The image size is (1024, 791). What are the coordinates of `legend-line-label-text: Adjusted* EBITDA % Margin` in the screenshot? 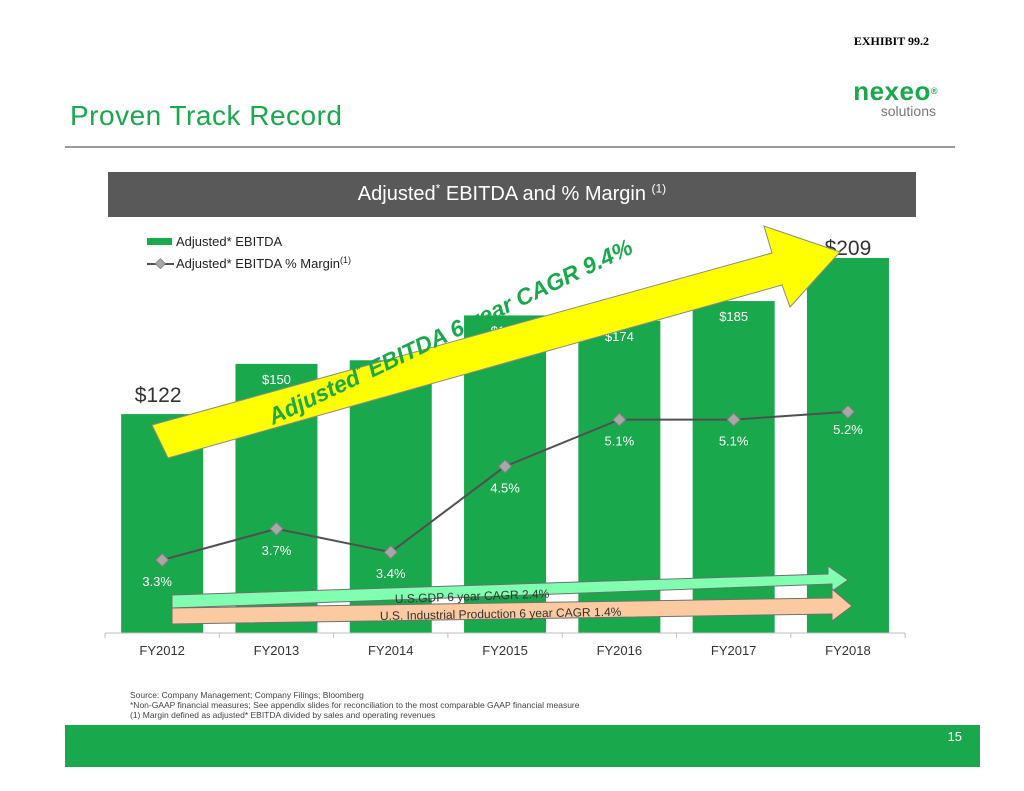 It's located at (258, 263).